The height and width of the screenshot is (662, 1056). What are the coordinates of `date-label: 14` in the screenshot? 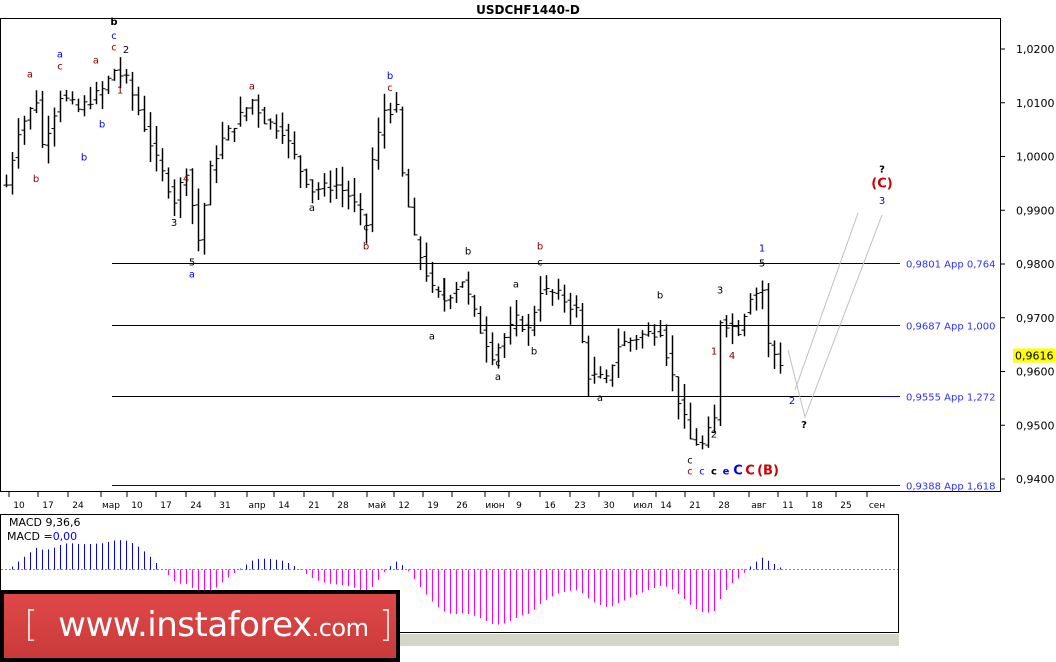 It's located at (284, 506).